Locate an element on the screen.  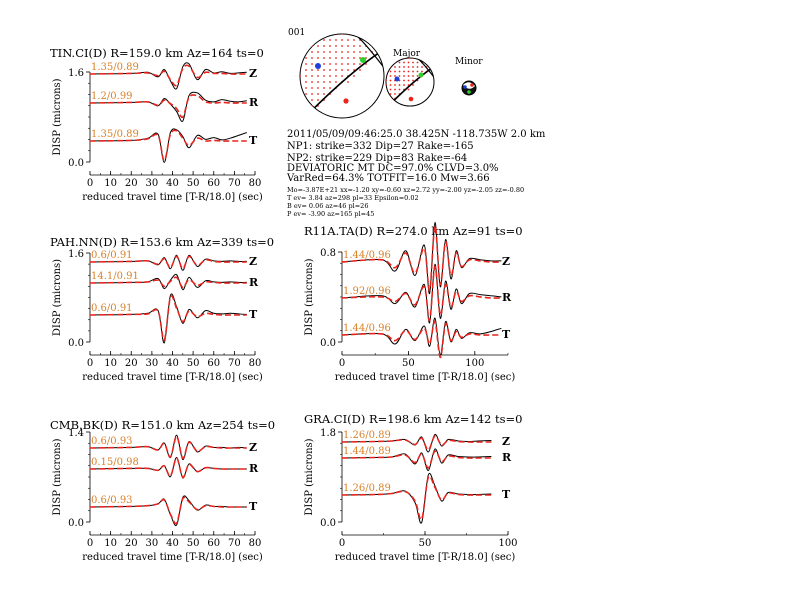
x-tick-label: 80 is located at coordinates (255, 183).